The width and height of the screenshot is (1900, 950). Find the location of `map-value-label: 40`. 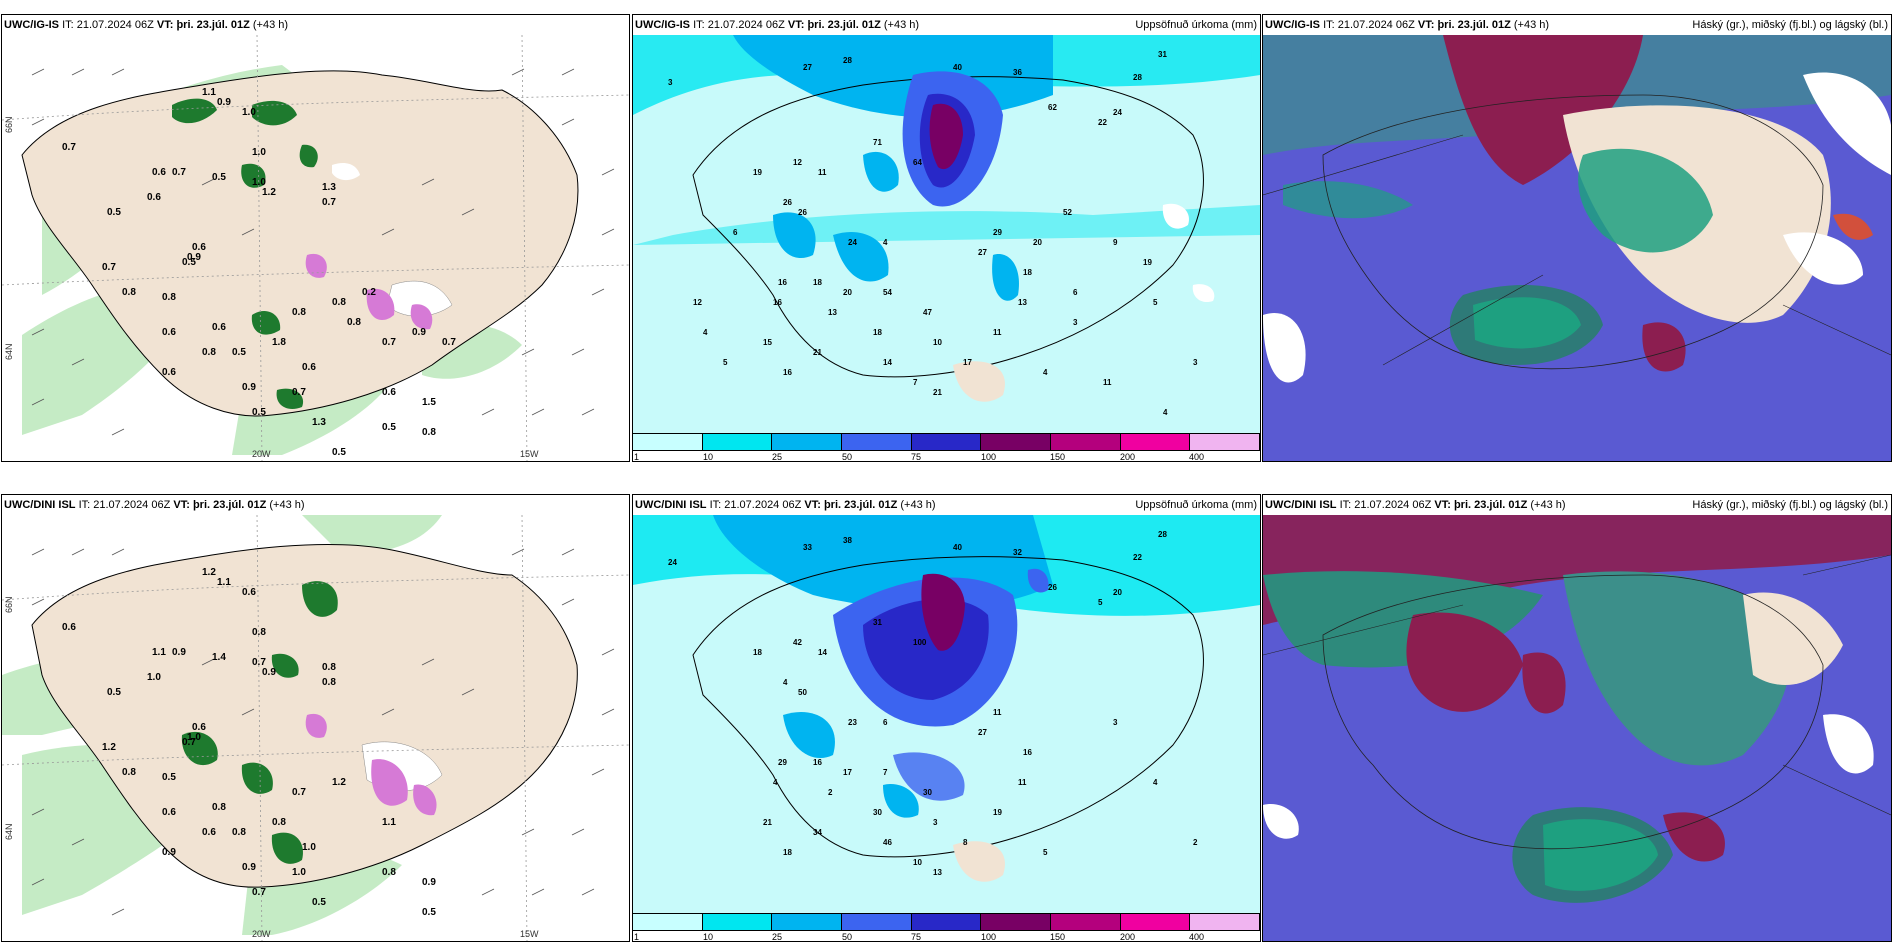

map-value-label: 40 is located at coordinates (957, 547).